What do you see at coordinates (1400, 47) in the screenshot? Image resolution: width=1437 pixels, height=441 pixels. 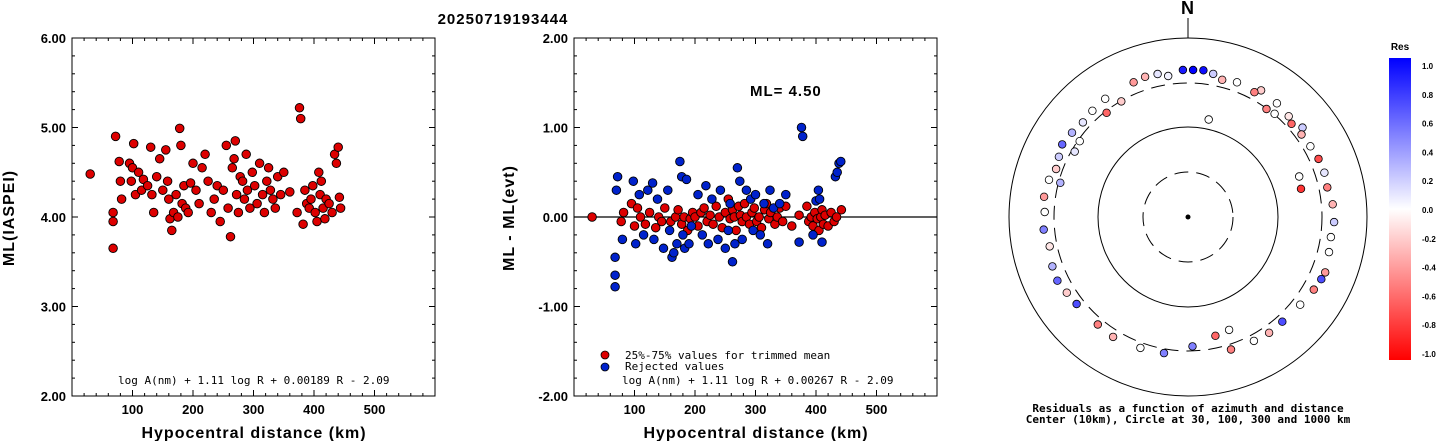 I see `colorbar-label: Res` at bounding box center [1400, 47].